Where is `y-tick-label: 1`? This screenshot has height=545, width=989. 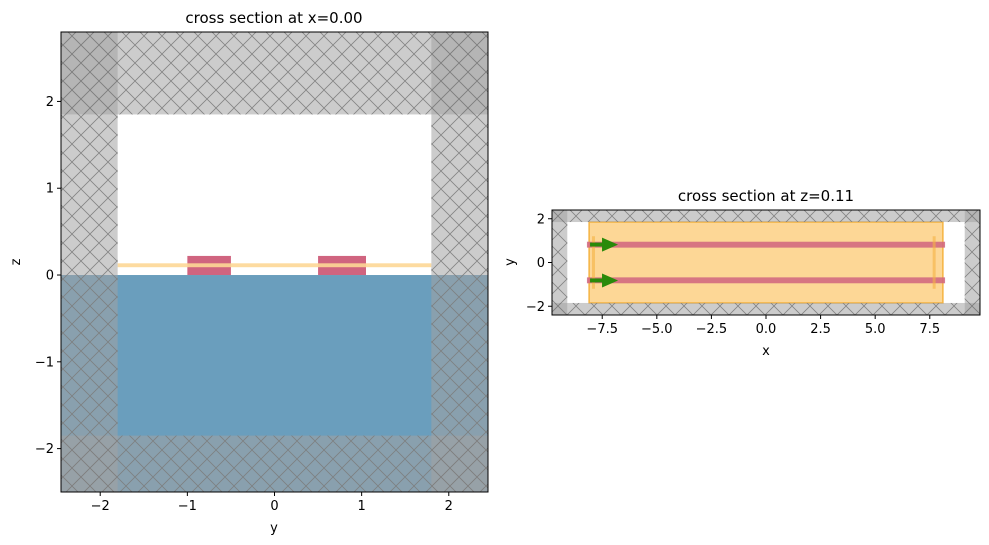
y-tick-label: 1 is located at coordinates (50, 189).